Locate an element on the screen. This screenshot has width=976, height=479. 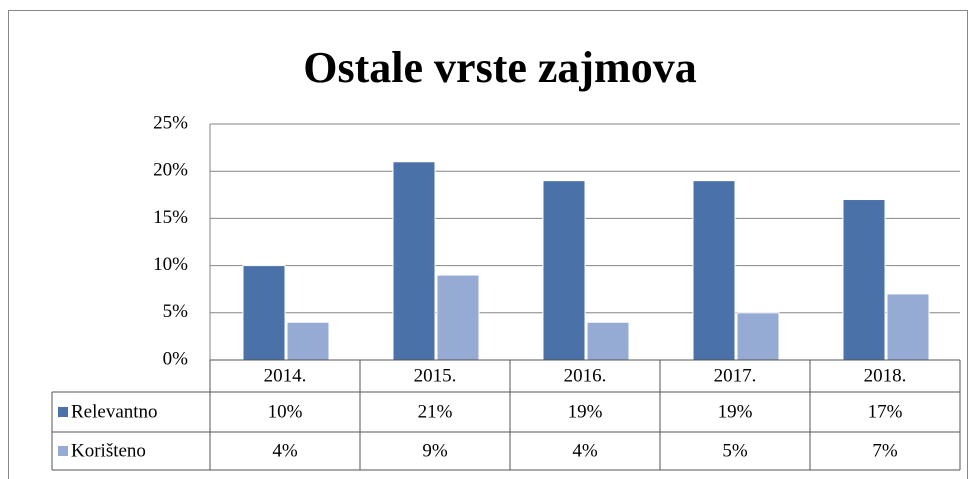
table-value: 9% is located at coordinates (435, 450).